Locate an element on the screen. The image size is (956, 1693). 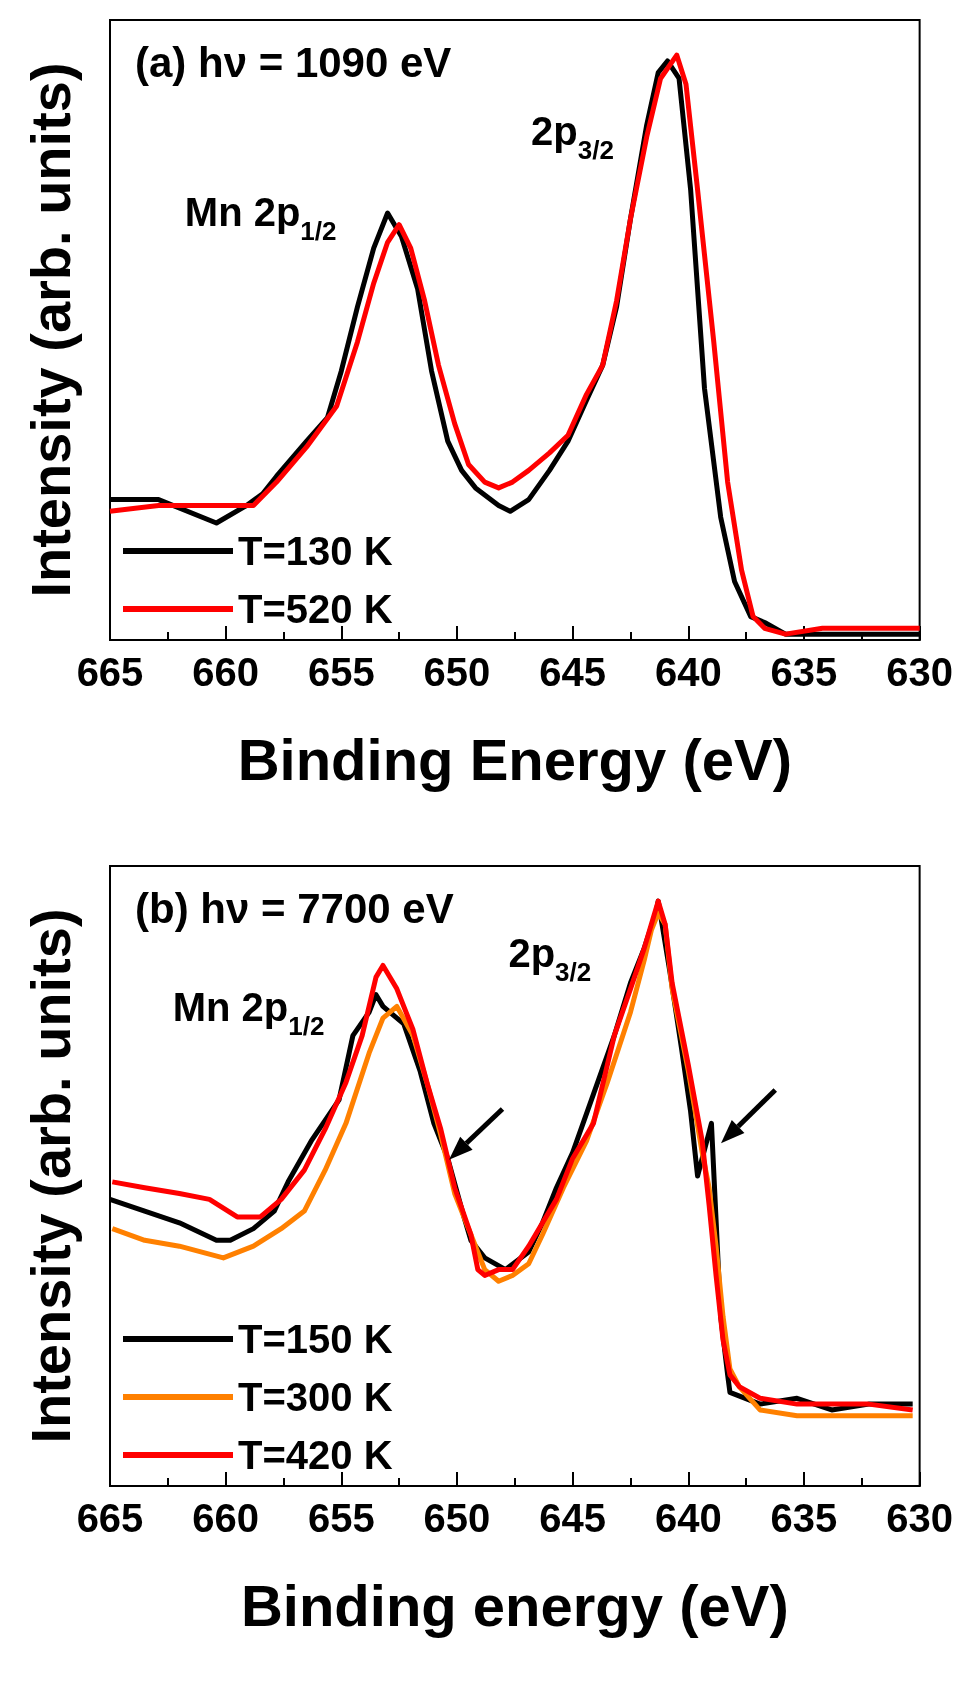
x-axis-title: Binding energy (eV) is located at coordinates (514, 1605).